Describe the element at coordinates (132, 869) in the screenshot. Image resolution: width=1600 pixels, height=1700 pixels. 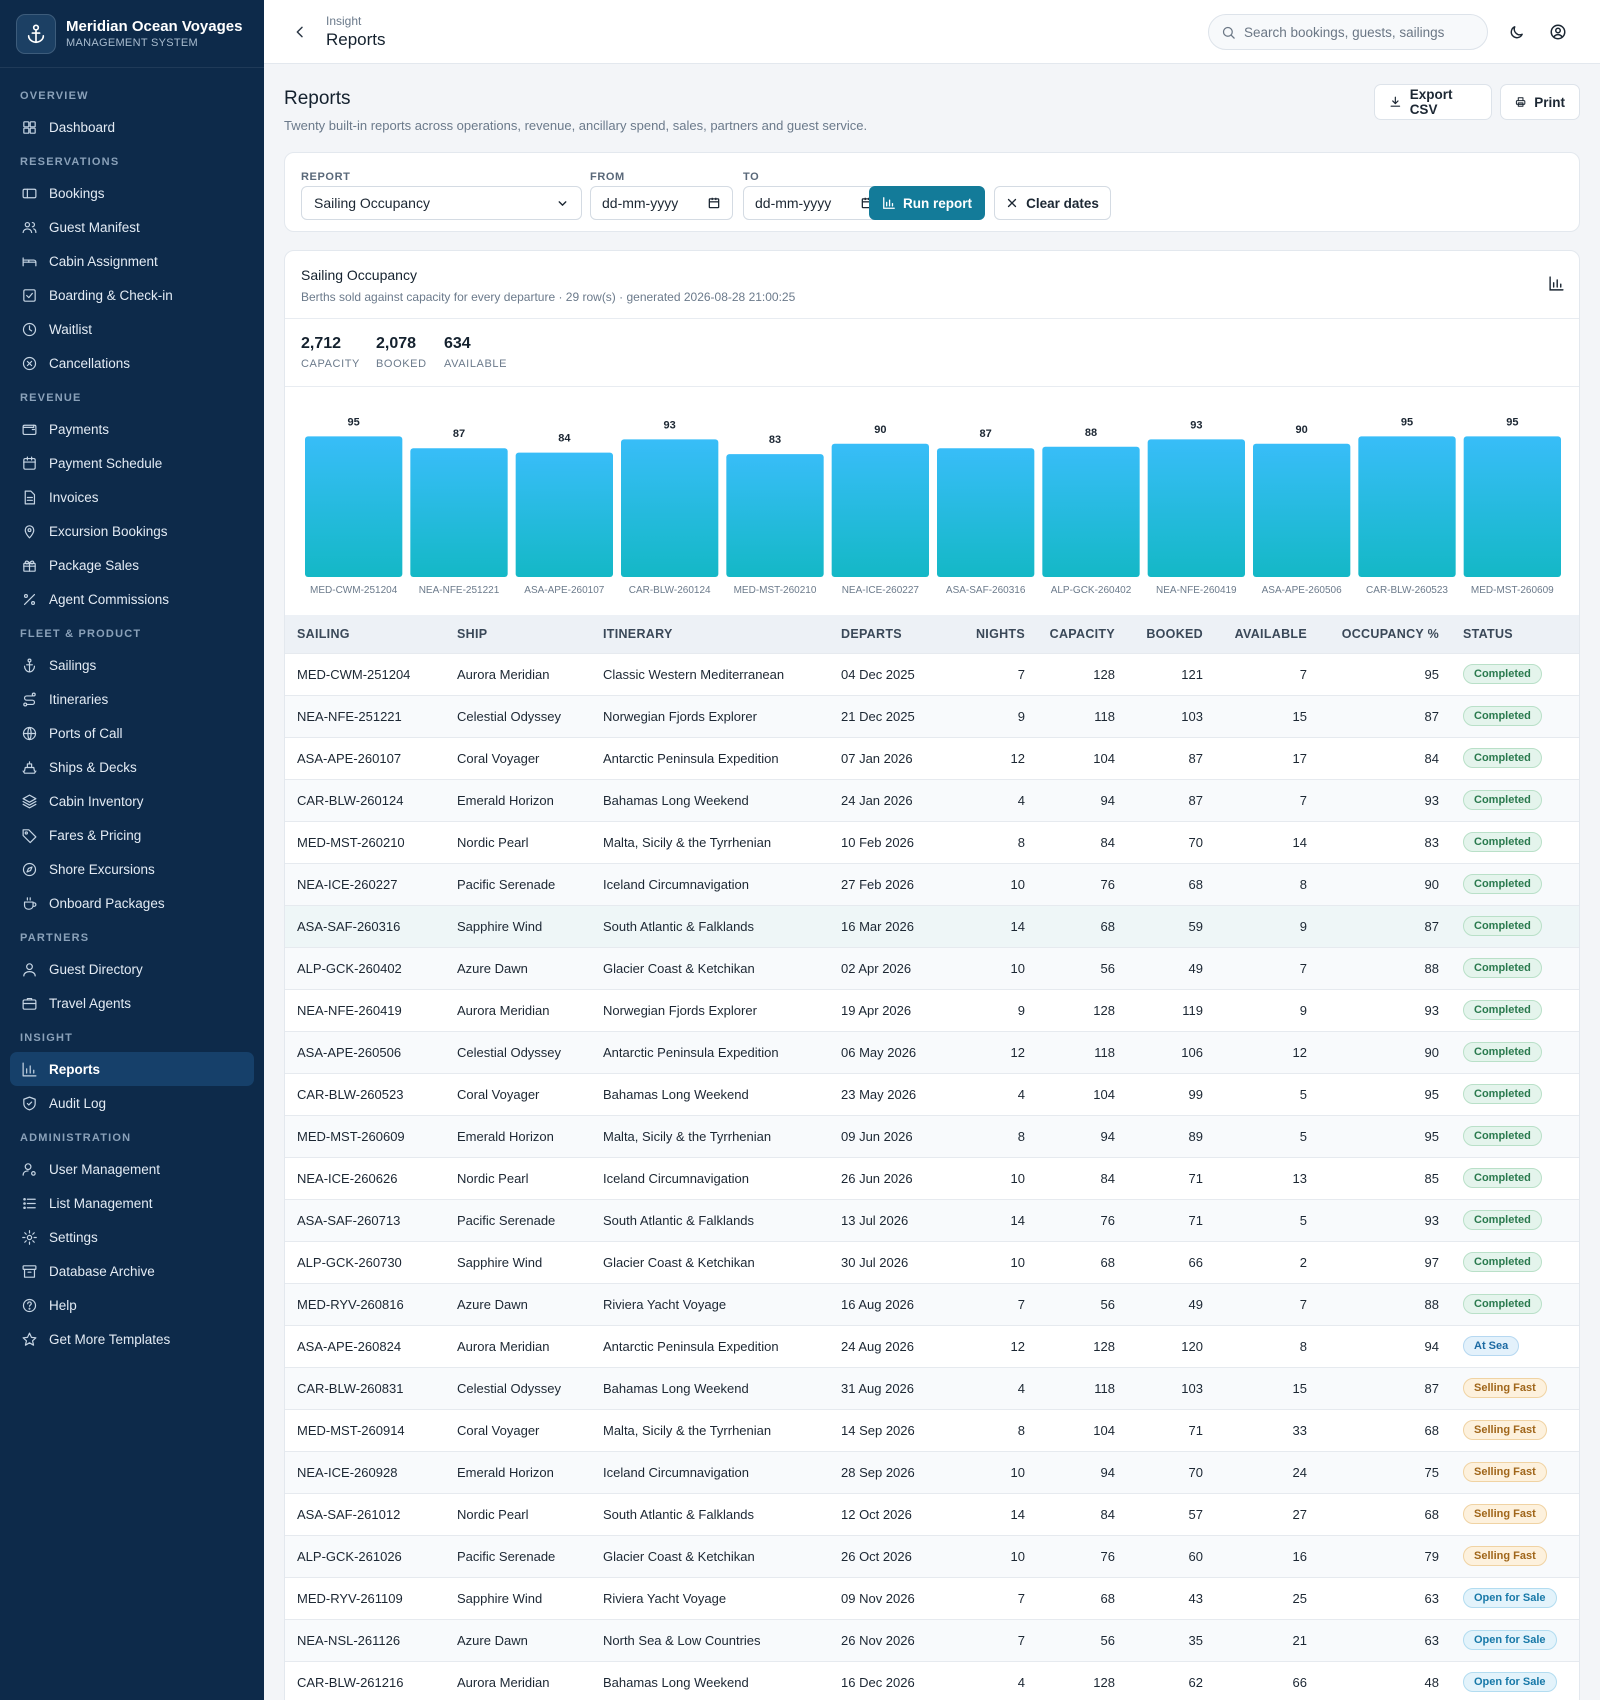
I see `sidebar-item-shore-excursions: Shore Excursions` at that location.